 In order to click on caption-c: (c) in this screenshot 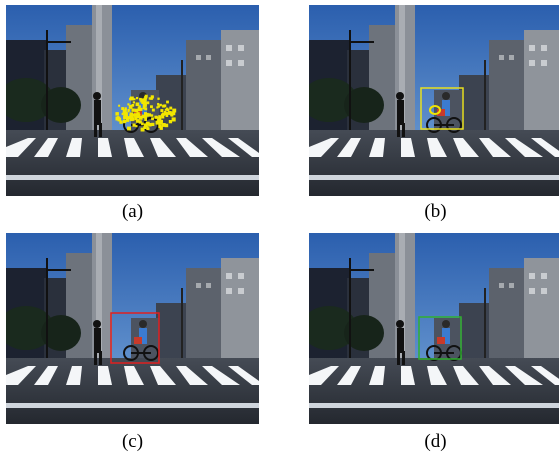, I will do `click(132, 441)`.